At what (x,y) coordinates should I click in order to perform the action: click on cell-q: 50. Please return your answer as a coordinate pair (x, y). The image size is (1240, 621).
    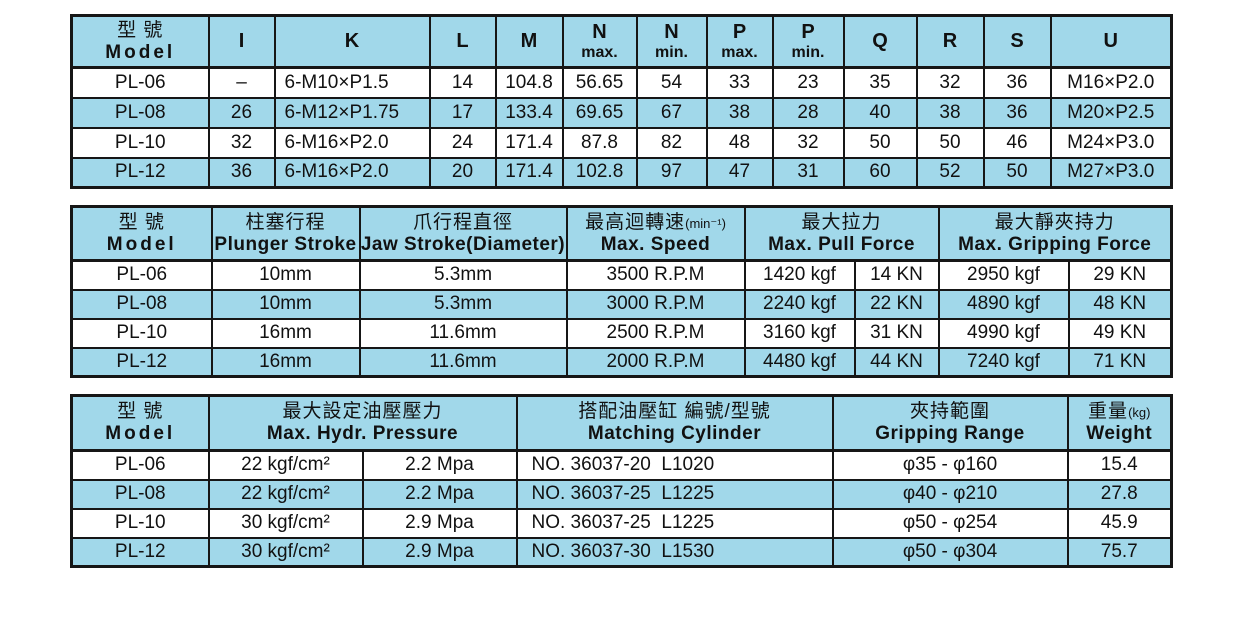
    Looking at the image, I should click on (880, 142).